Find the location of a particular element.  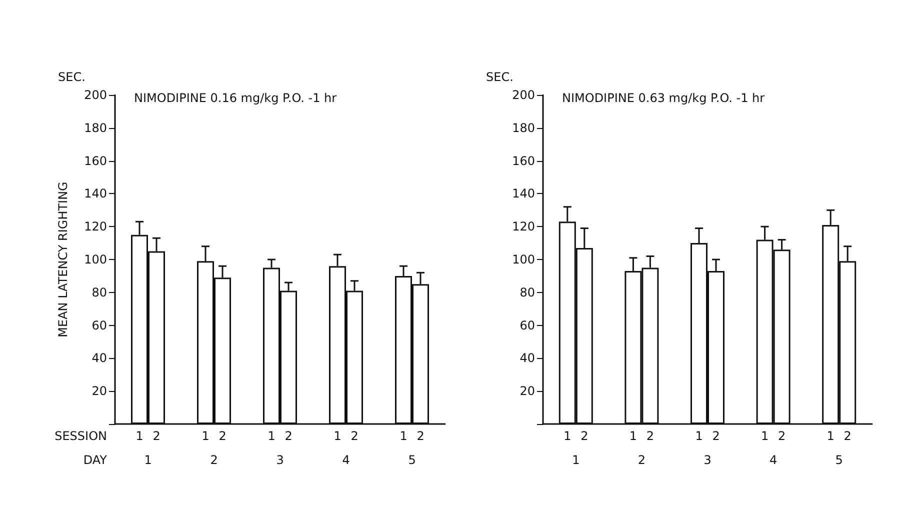

text: 1 is located at coordinates (272, 436).